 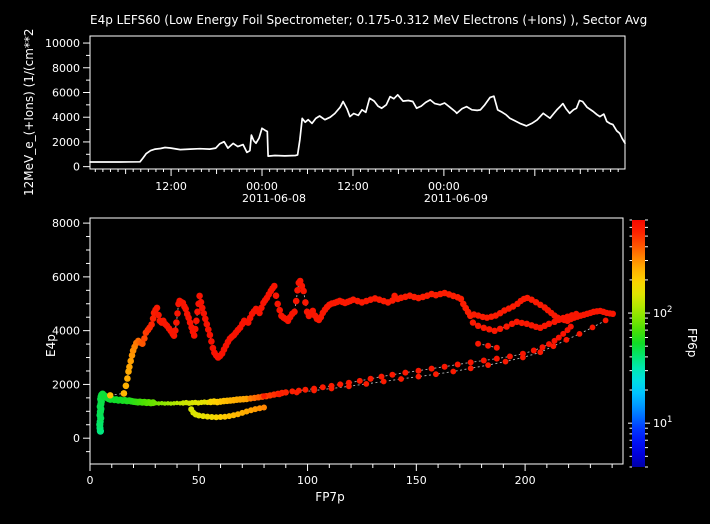 What do you see at coordinates (525, 480) in the screenshot?
I see `svg-text: 200` at bounding box center [525, 480].